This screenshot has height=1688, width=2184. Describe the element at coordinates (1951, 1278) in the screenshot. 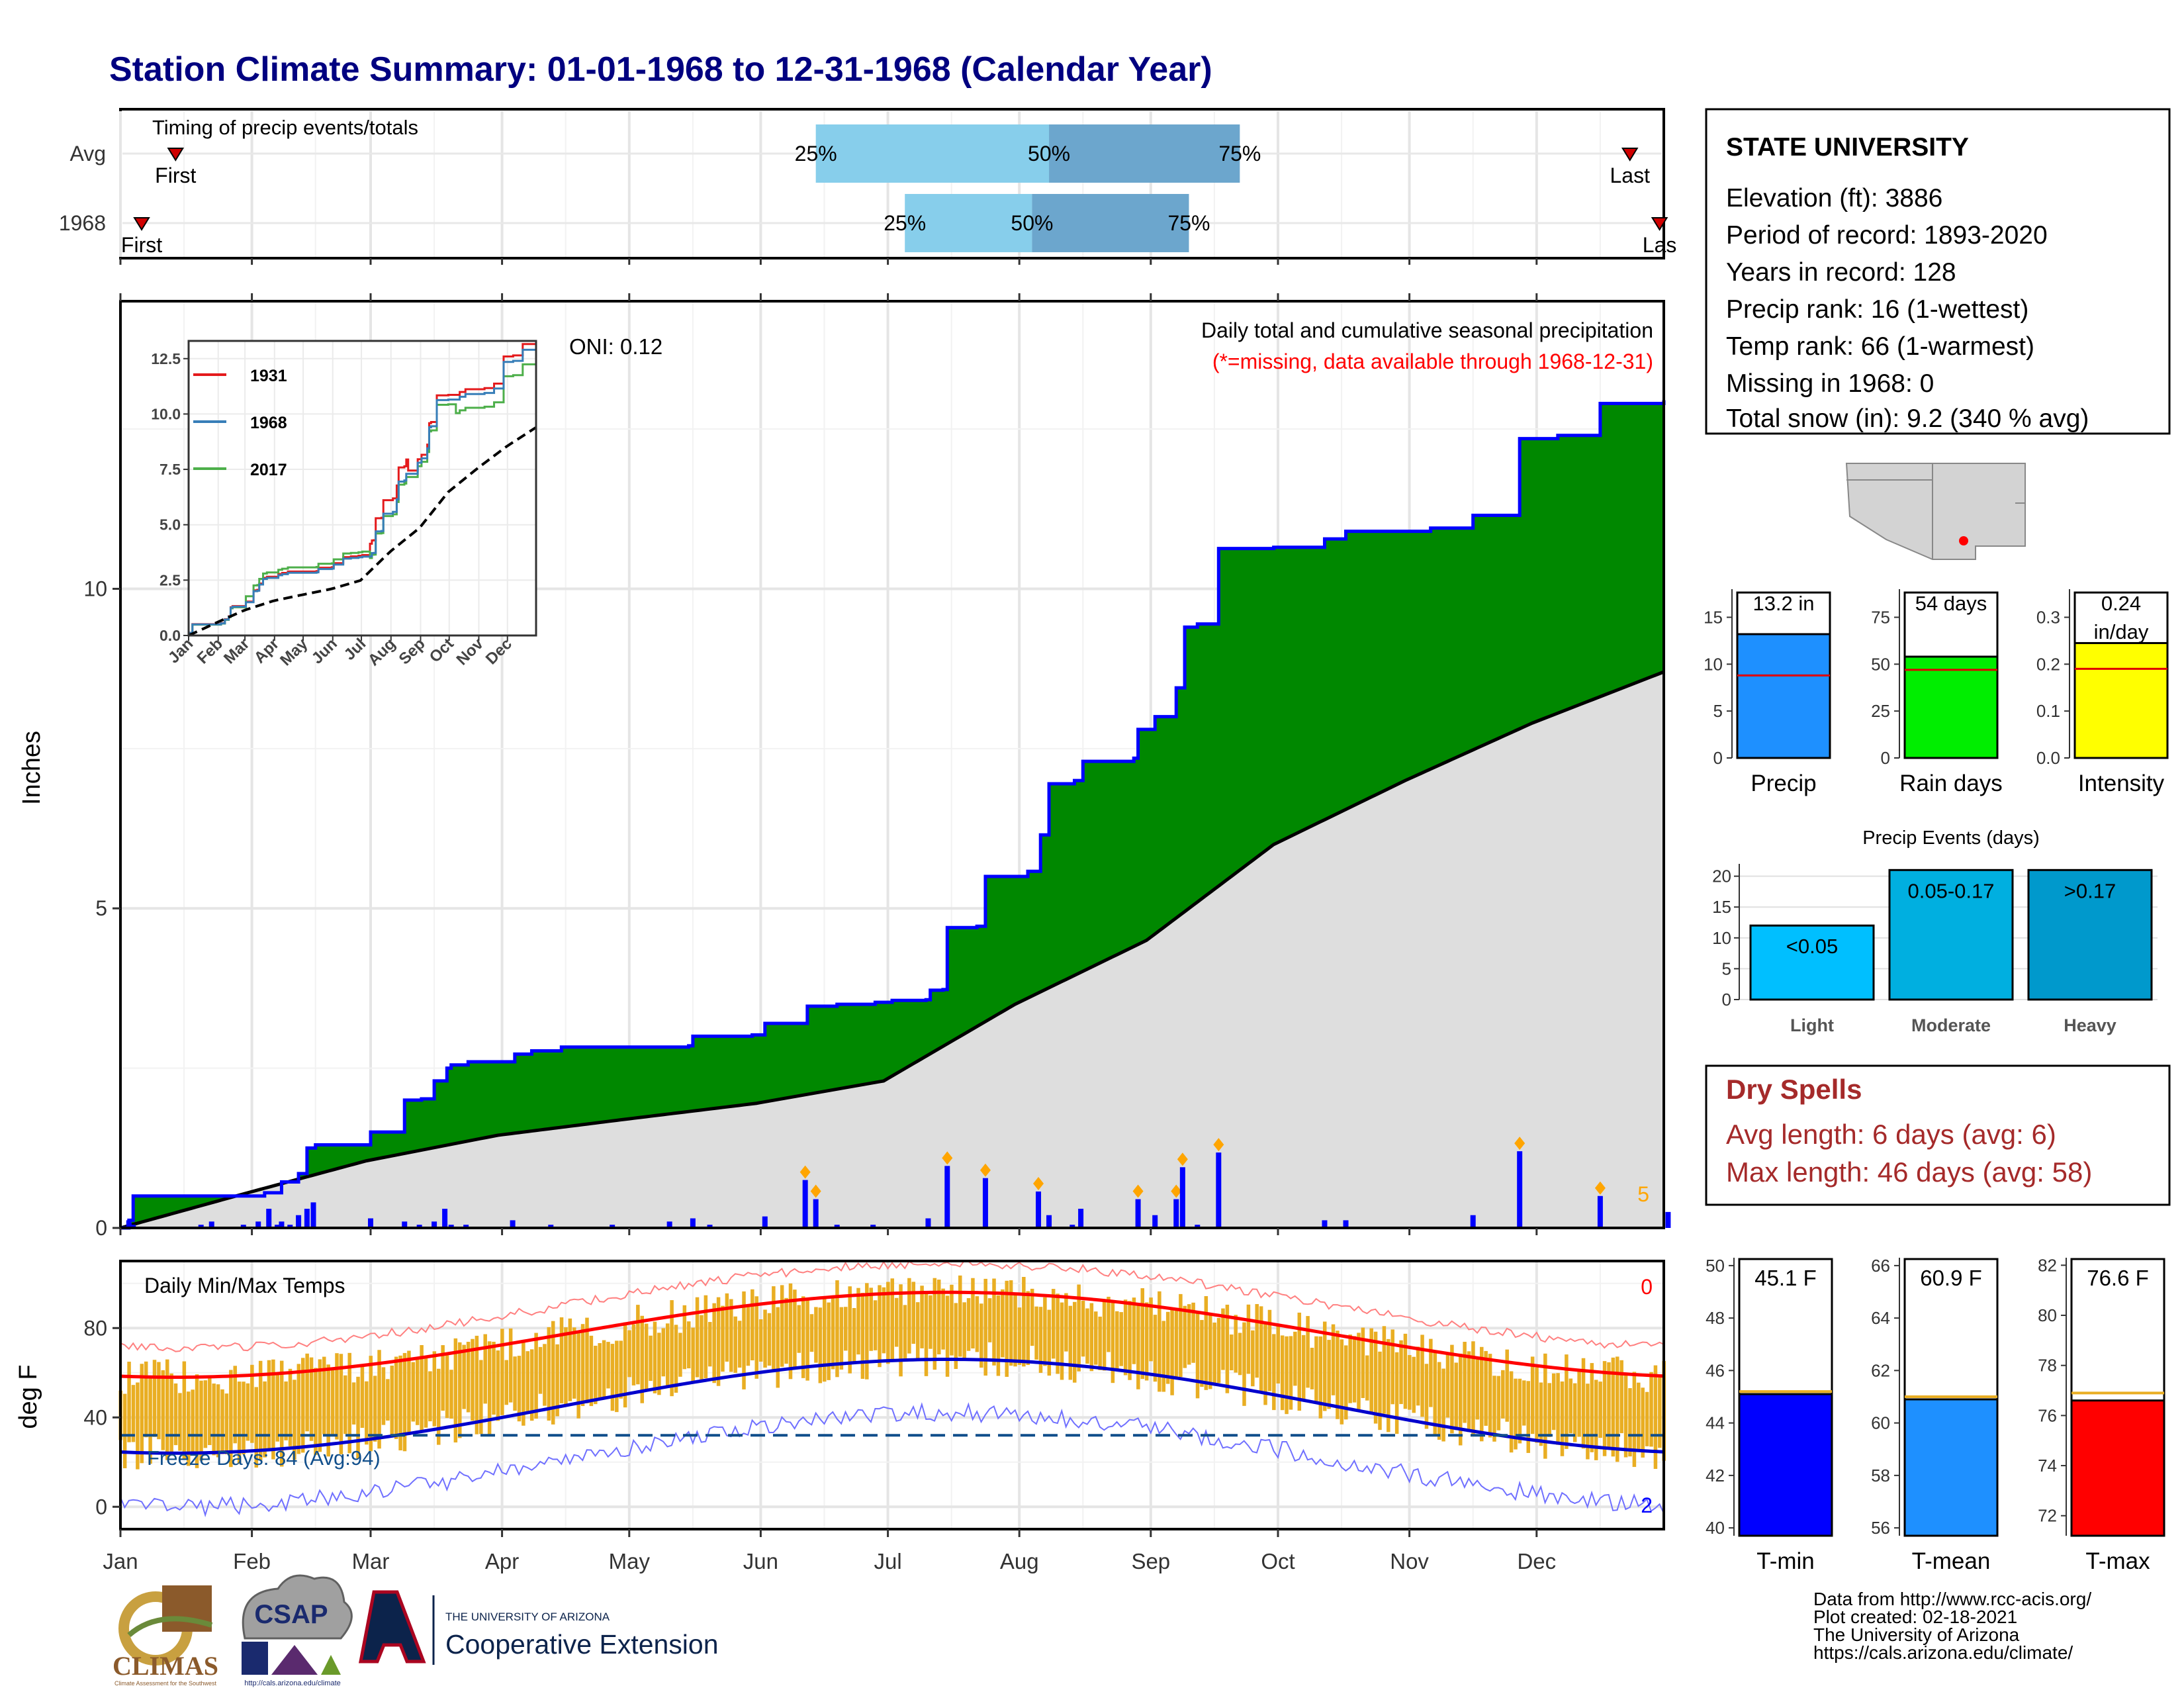

I see `tsummary-value-label: 60.9 F` at that location.